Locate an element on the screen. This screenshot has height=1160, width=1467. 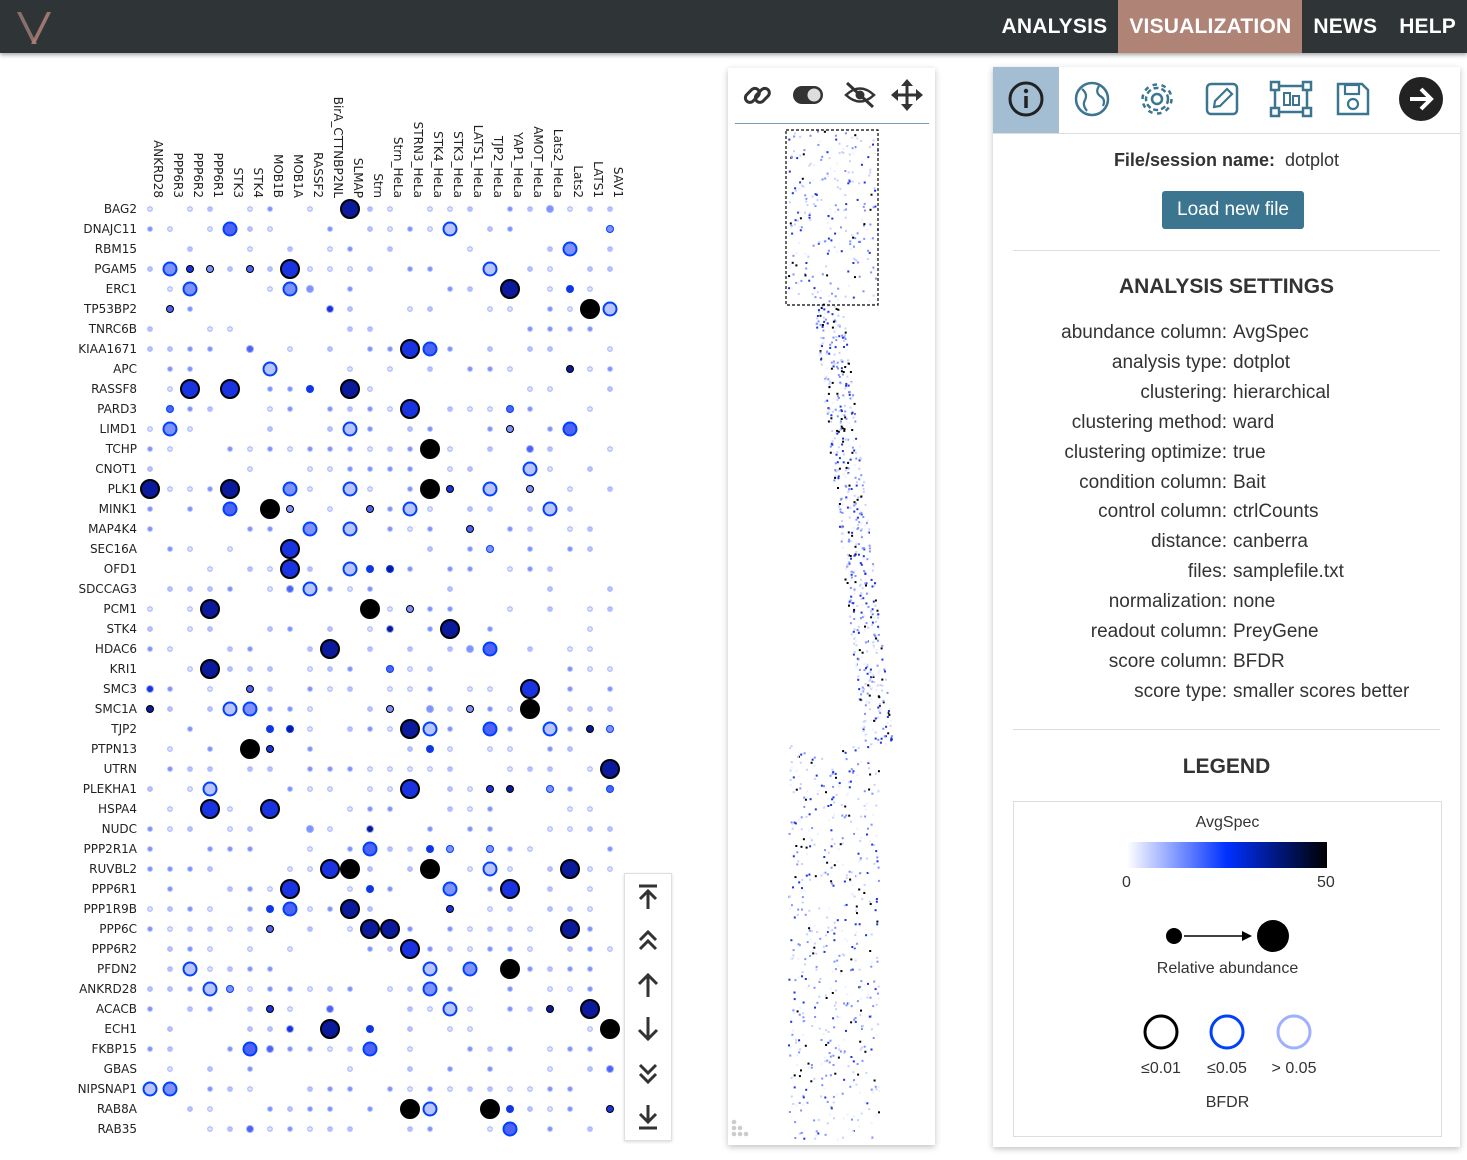
nav-news: NEWS is located at coordinates (1345, 26).